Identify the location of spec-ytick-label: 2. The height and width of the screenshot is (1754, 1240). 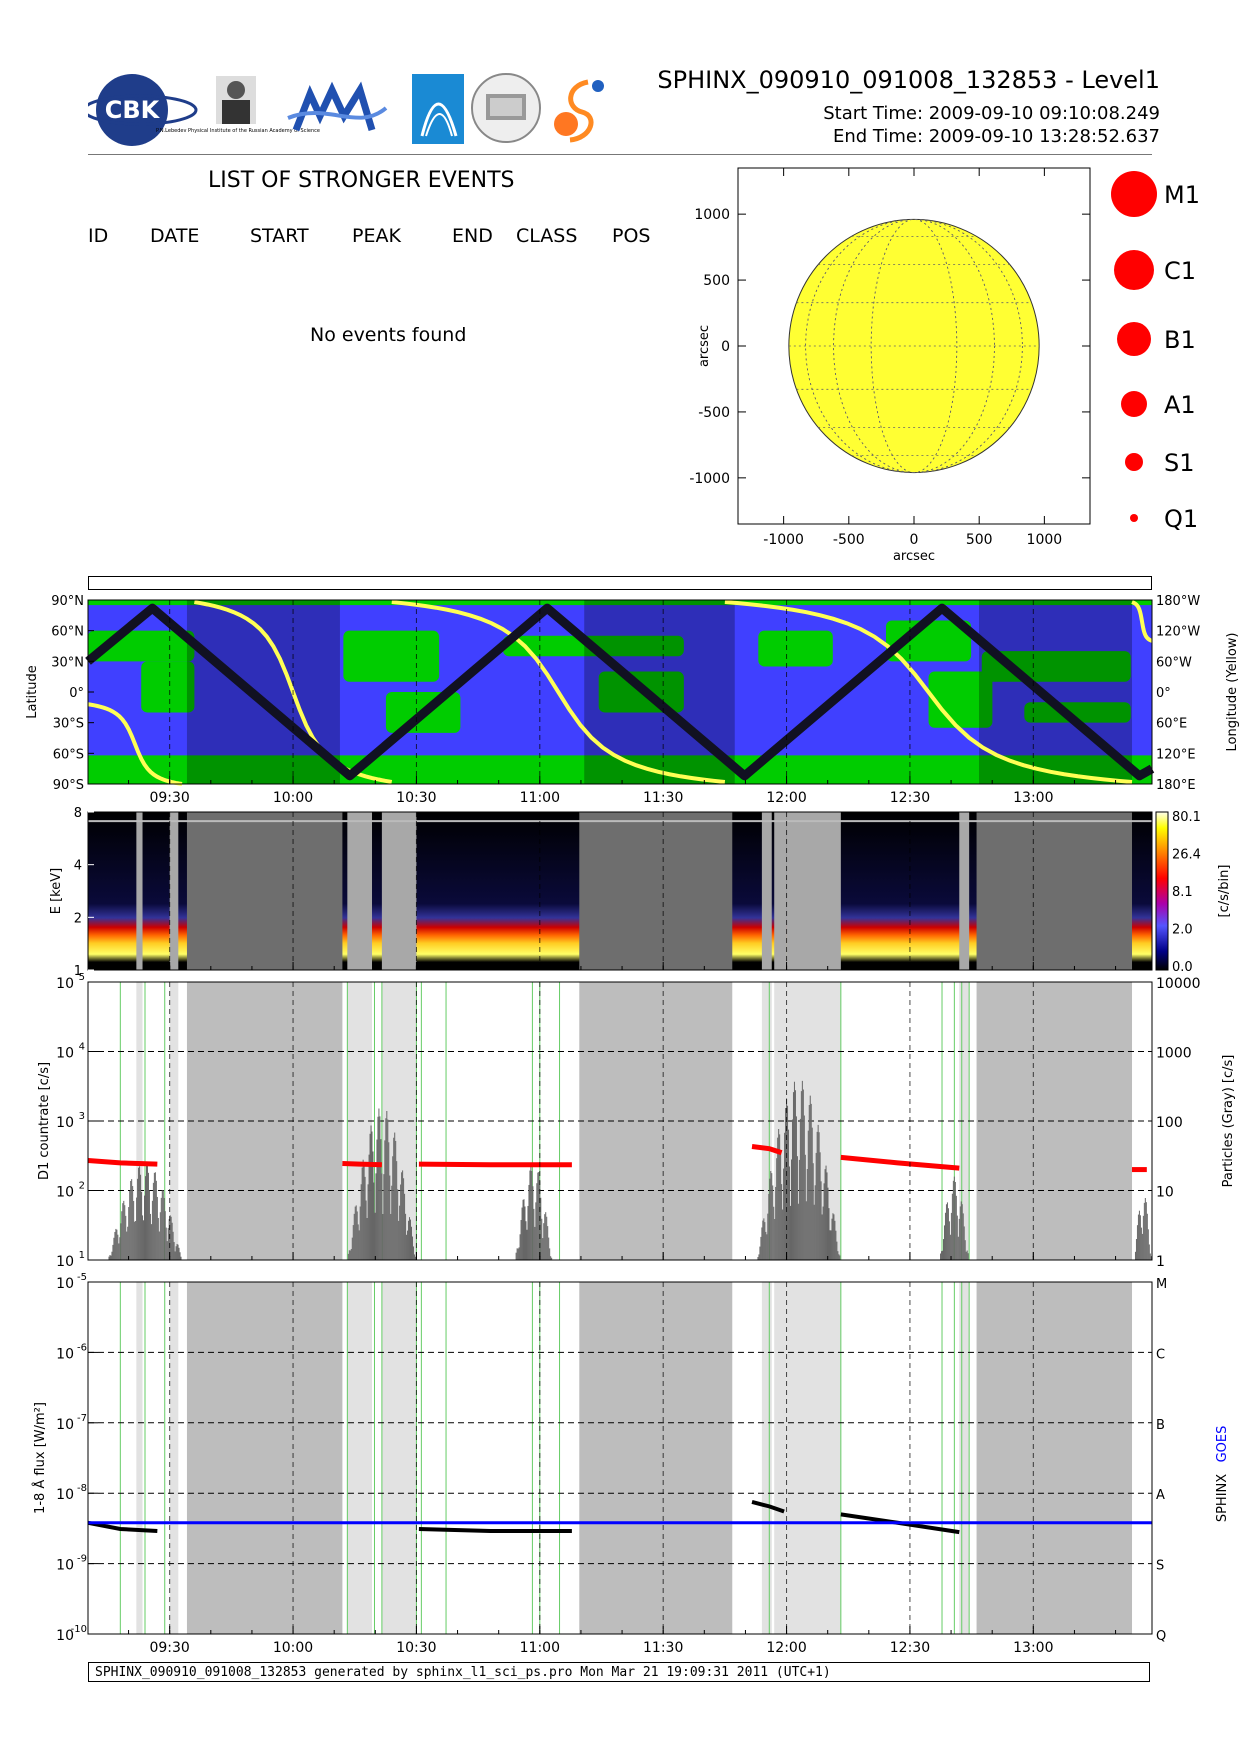
(78, 918).